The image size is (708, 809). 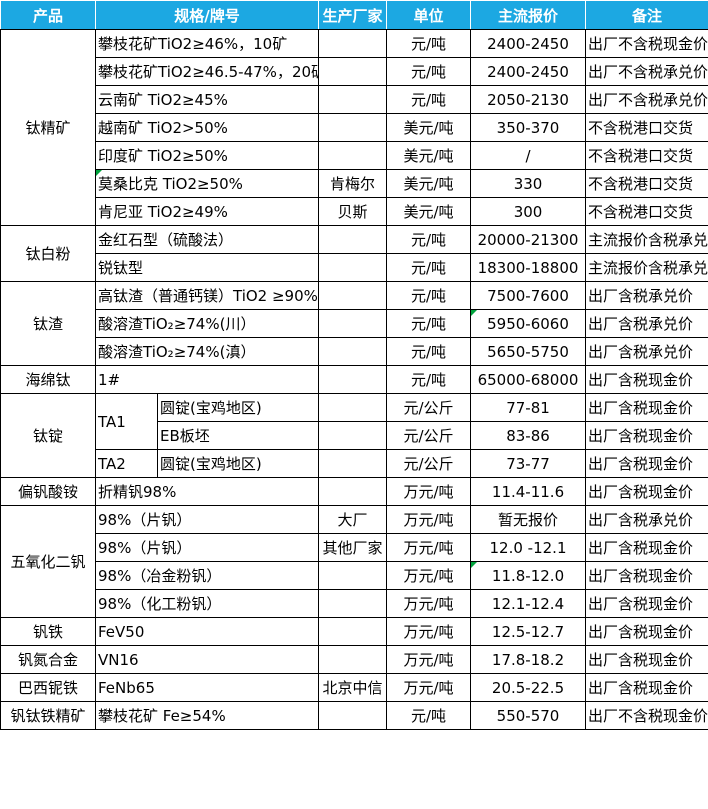 I want to click on price-cell: 暂无报价, so click(x=528, y=519).